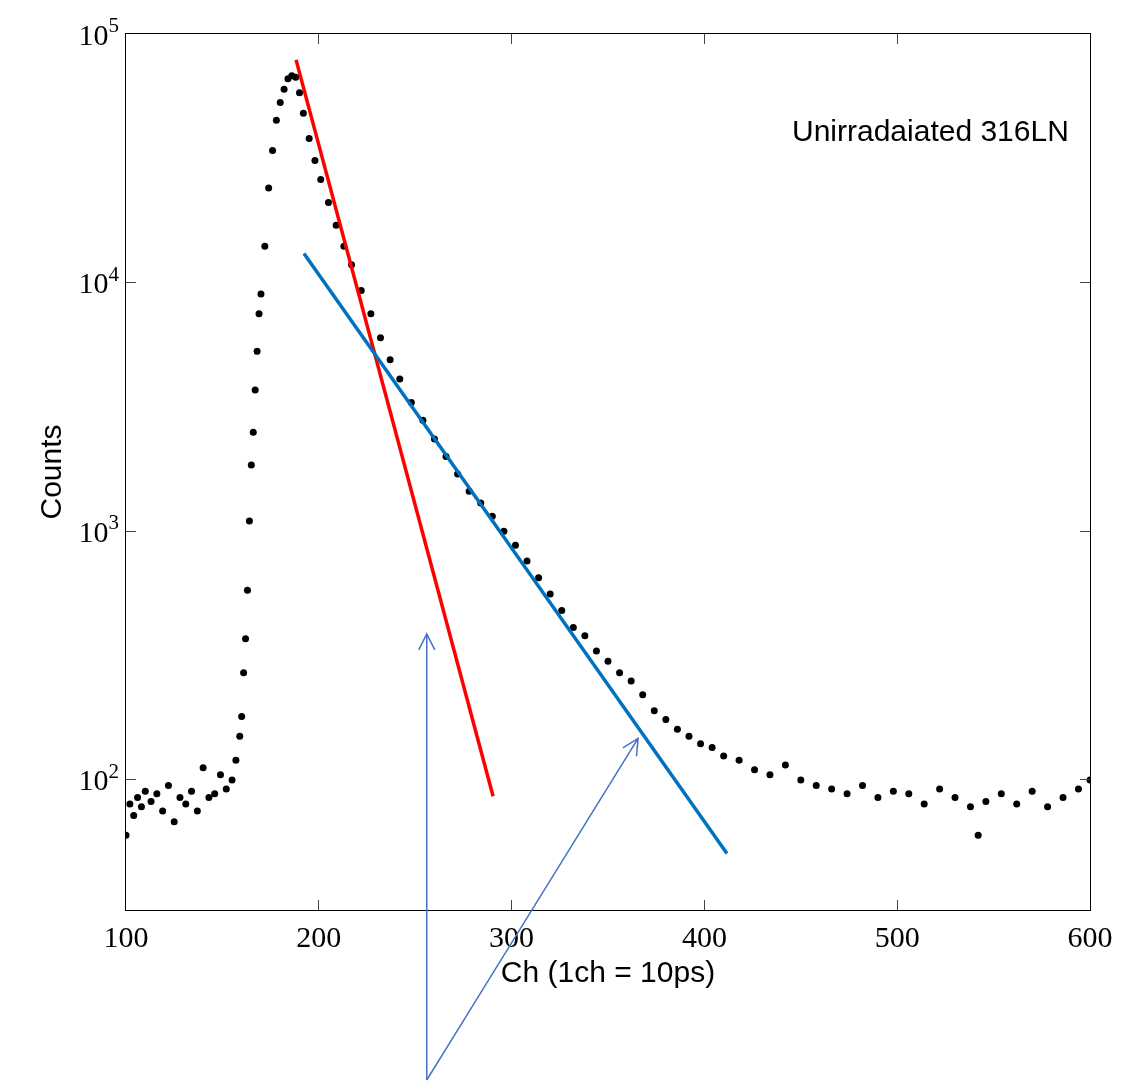  Describe the element at coordinates (319, 936) in the screenshot. I see `x-tick-label: 200` at that location.